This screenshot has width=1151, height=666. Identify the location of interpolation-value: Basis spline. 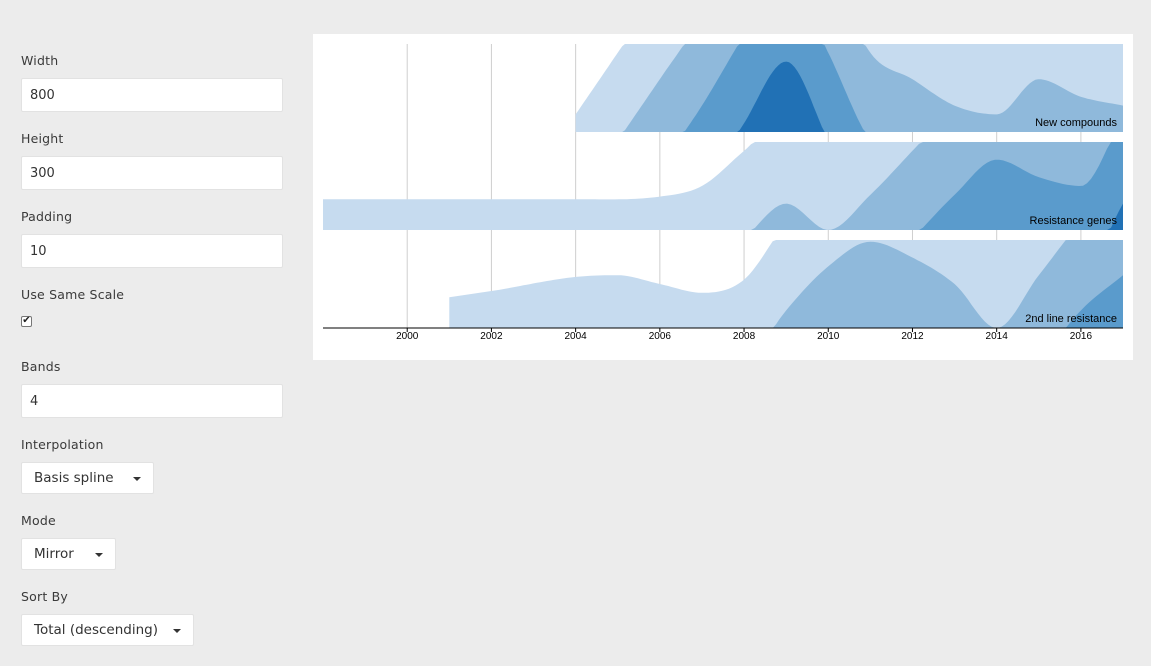
(74, 478).